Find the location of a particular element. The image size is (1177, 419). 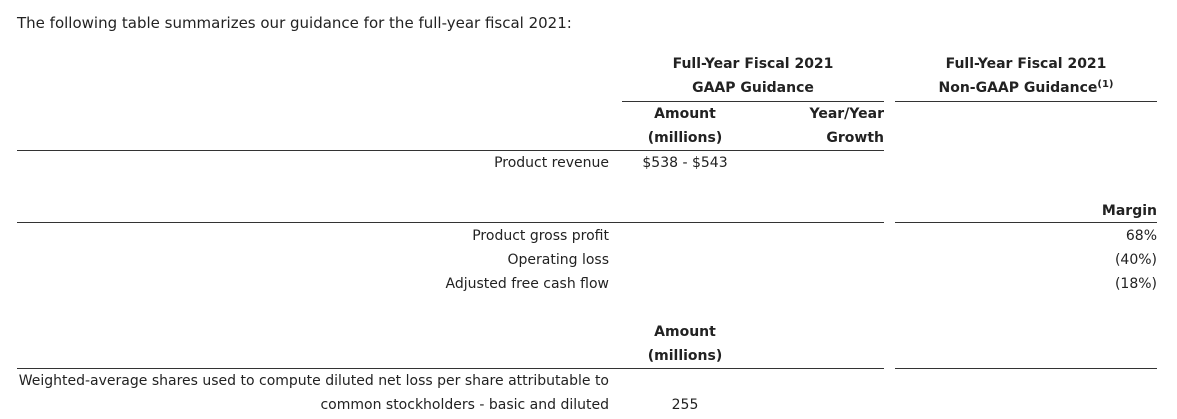

margin-rule-left is located at coordinates (450, 222).